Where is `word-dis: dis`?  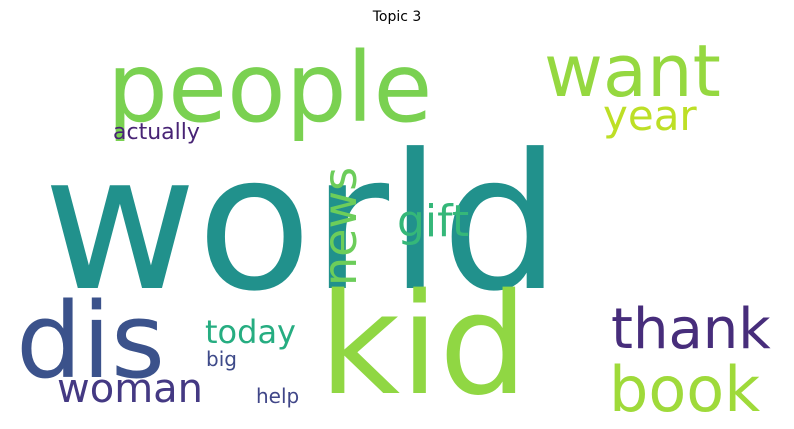
word-dis: dis is located at coordinates (91, 341).